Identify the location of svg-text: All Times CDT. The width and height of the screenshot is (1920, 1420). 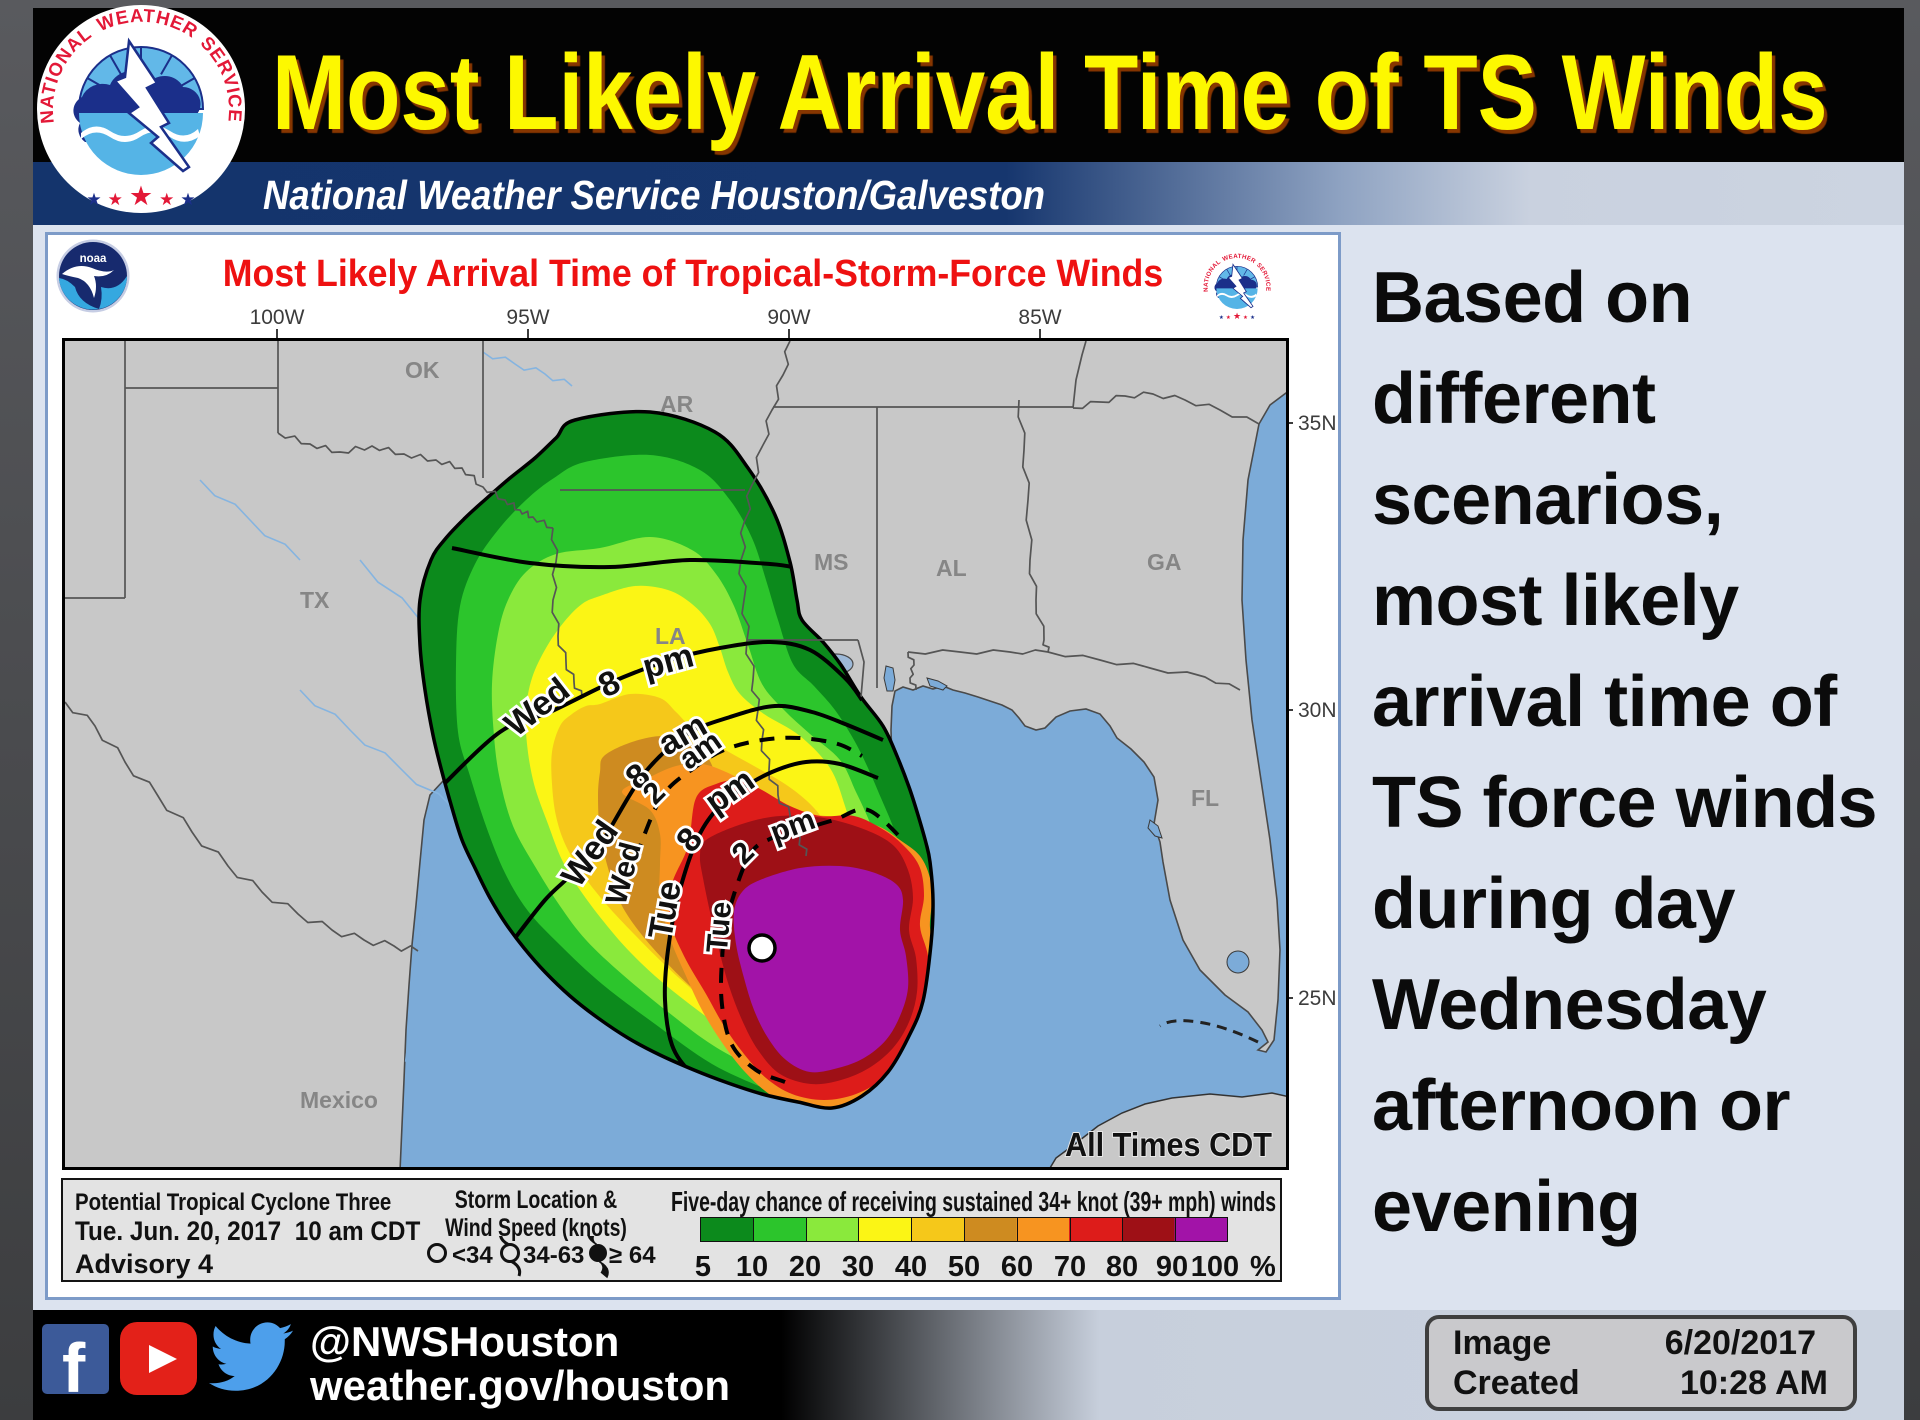
(1168, 1144).